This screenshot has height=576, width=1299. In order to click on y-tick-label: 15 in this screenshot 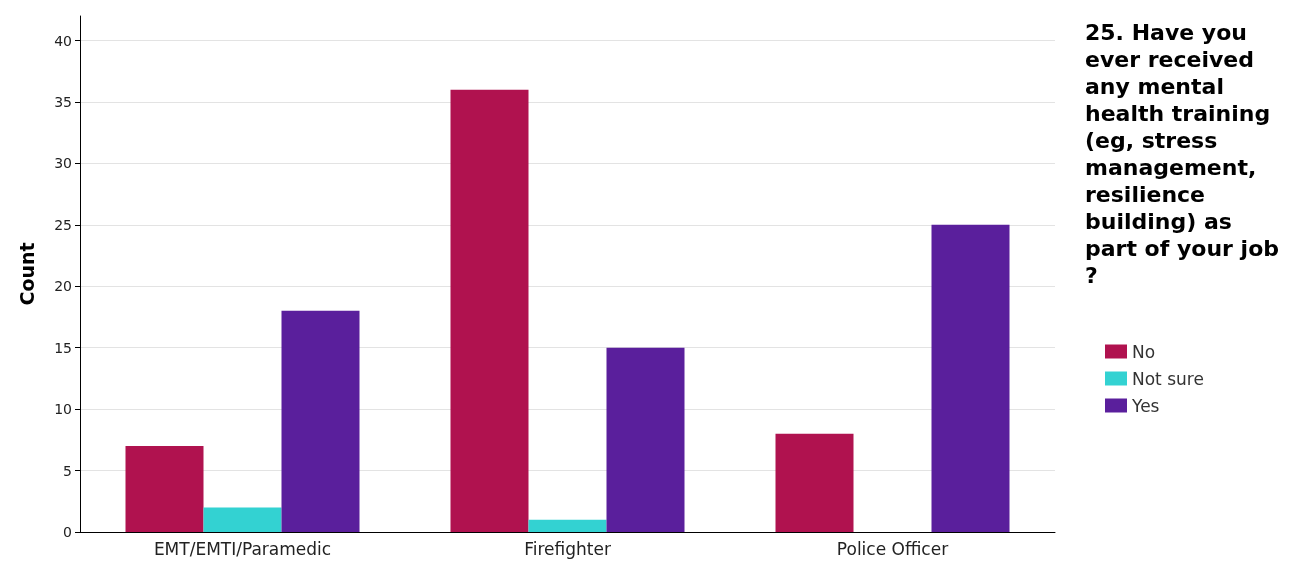, I will do `click(63, 347)`.